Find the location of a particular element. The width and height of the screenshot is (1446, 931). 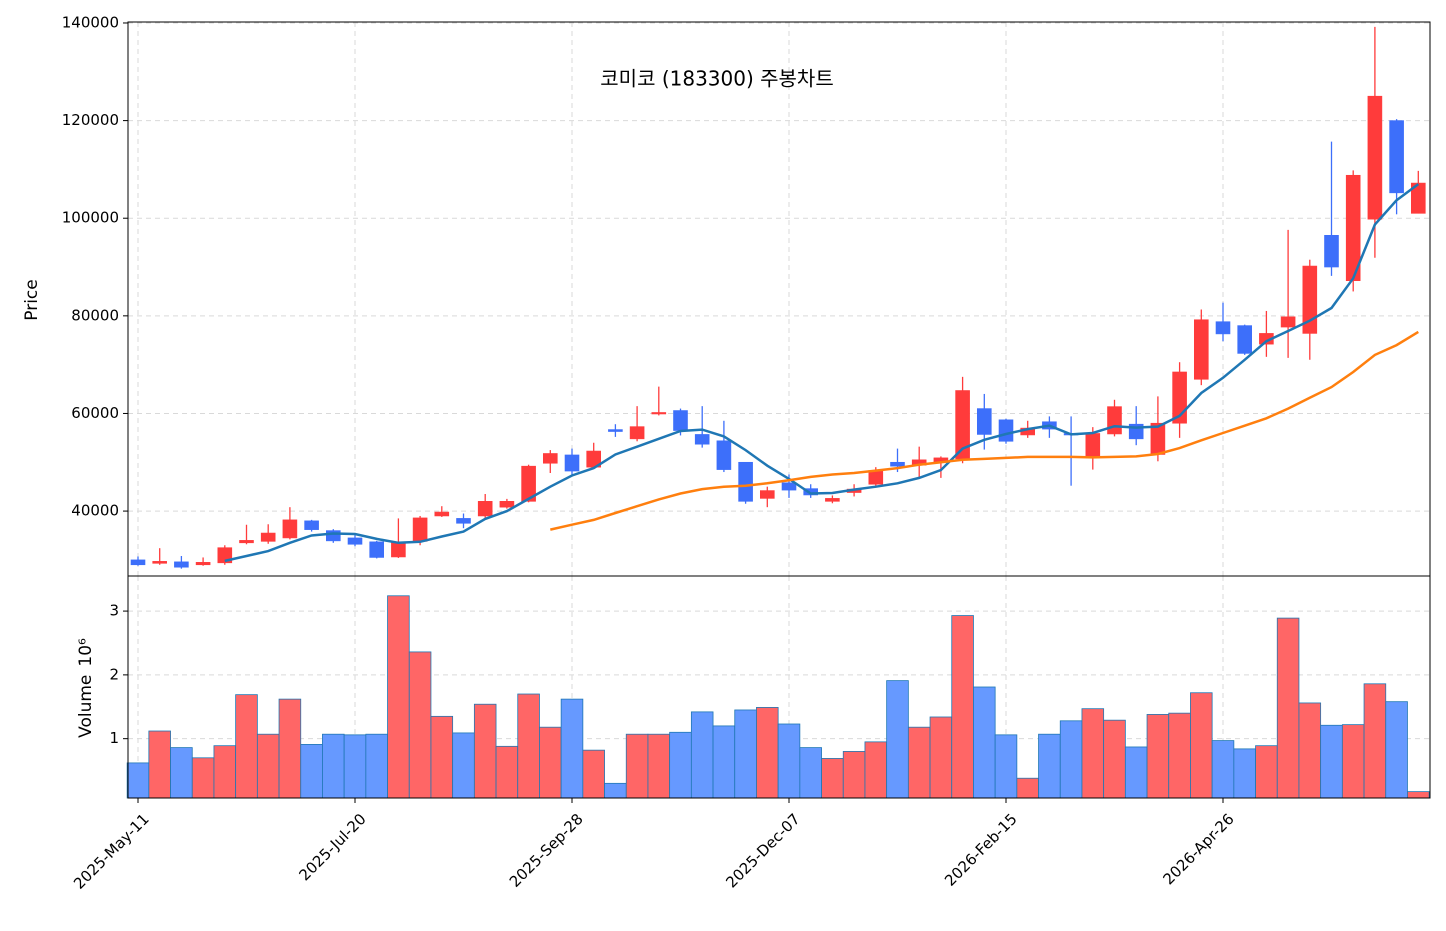

volume-offset-label: 10⁶ is located at coordinates (86, 652).